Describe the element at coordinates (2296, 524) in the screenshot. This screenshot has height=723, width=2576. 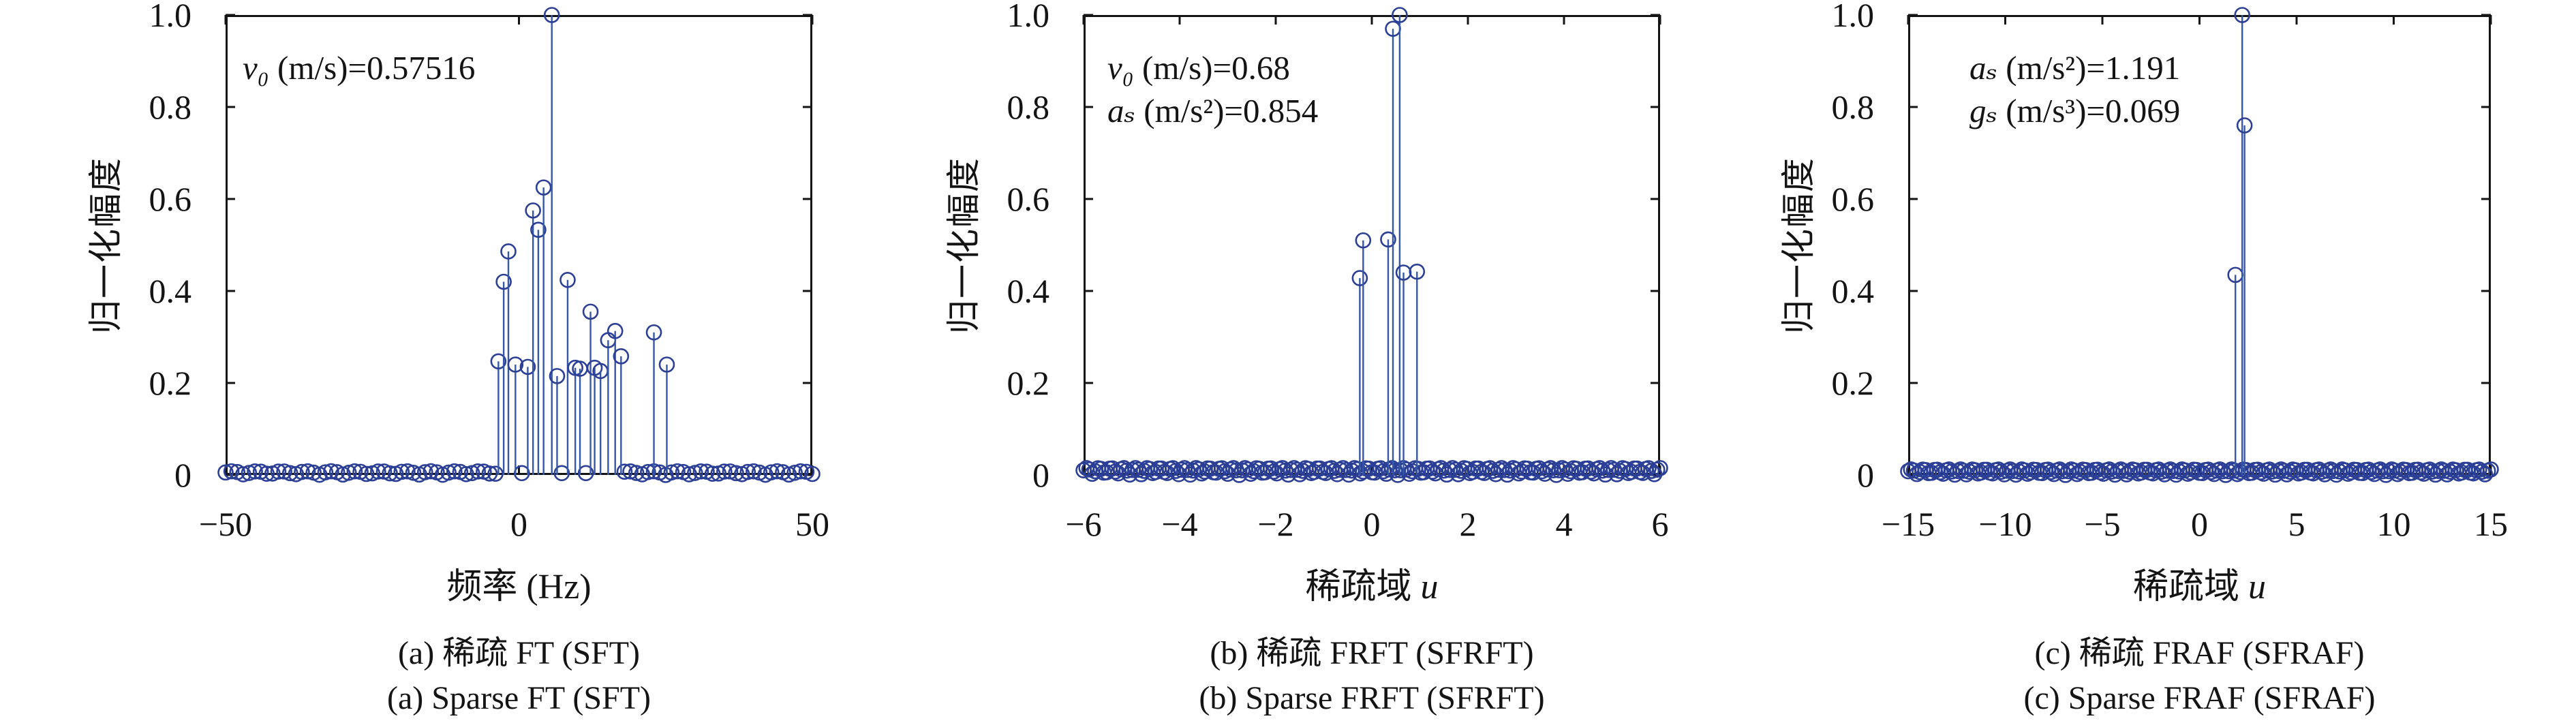
I see `x-tick-label: 5` at that location.